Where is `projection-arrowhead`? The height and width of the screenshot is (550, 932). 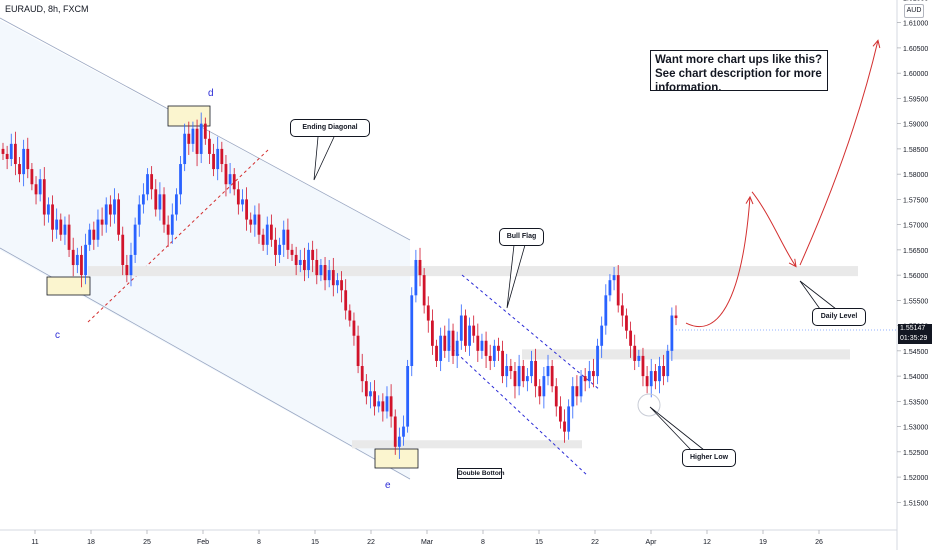
projection-arrowhead is located at coordinates (749, 200).